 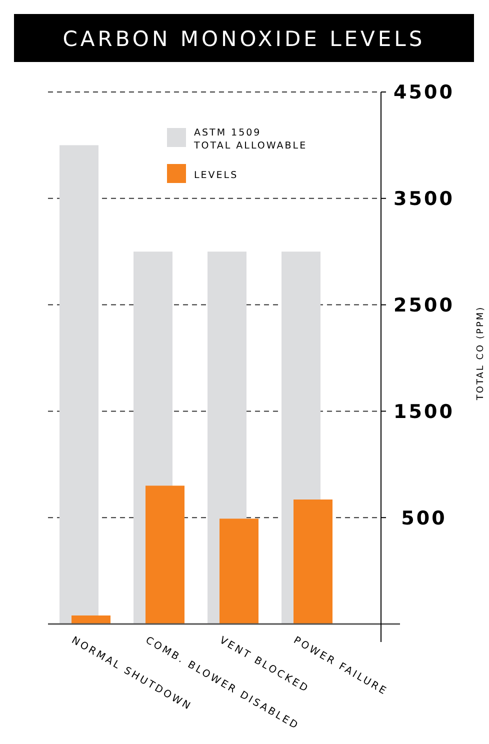 I want to click on legend-label: ASTM 1509 TOTAL ALLOWABLE, so click(x=250, y=140).